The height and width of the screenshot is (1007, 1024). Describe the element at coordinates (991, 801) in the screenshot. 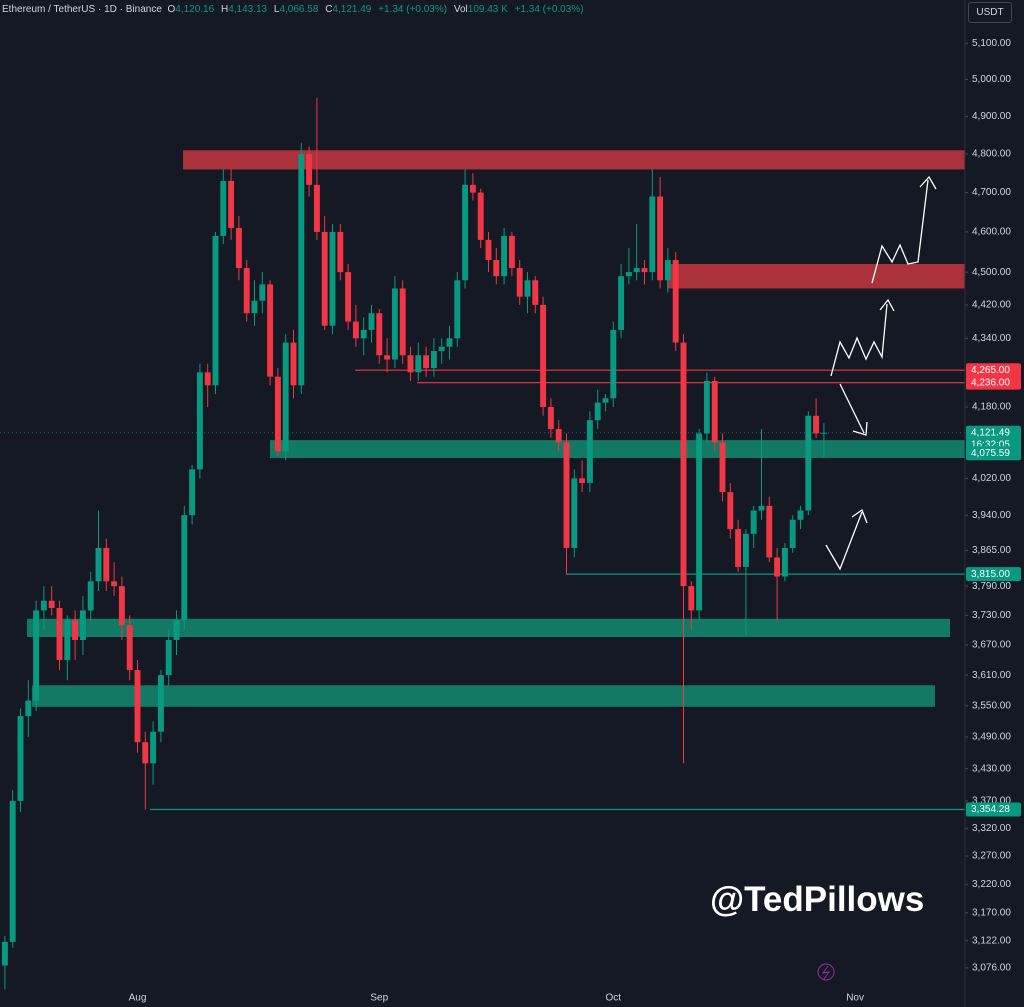

I see `y-tick-label: 3,370.00` at that location.